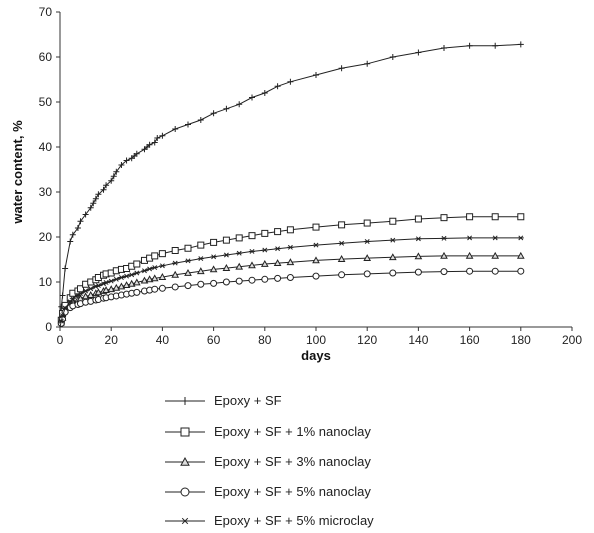  I want to click on y-tick-label: 70, so click(46, 12).